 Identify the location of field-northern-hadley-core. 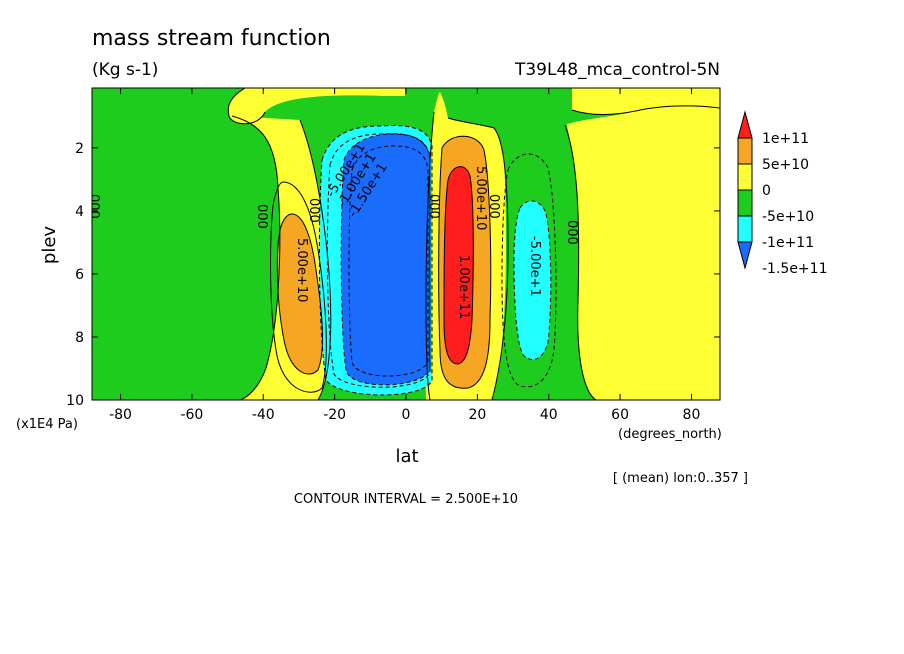
(459, 265).